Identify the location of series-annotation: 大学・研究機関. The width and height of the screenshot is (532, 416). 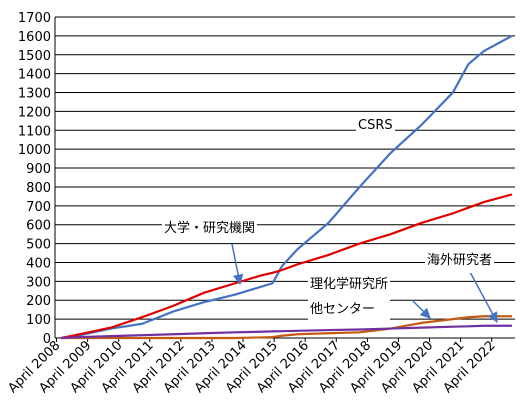
(210, 228).